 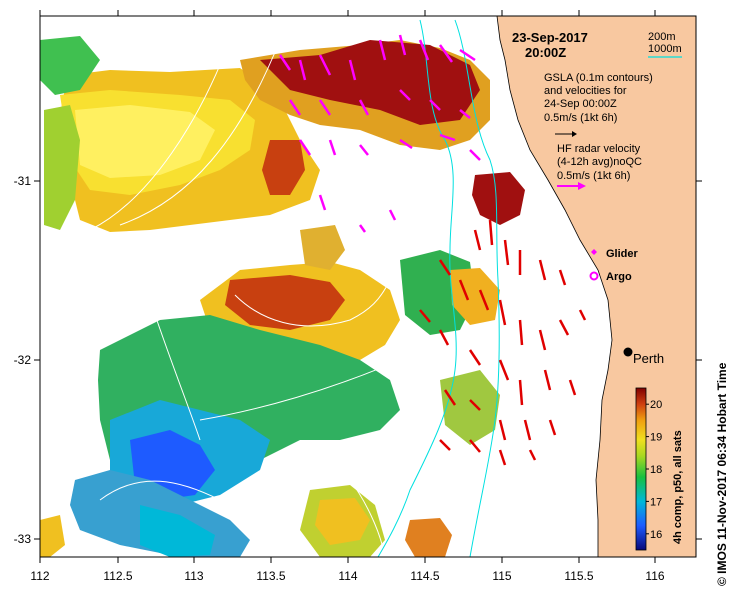 What do you see at coordinates (678, 487) in the screenshot?
I see `colorbar-title: 4h comp, p50, all sats` at bounding box center [678, 487].